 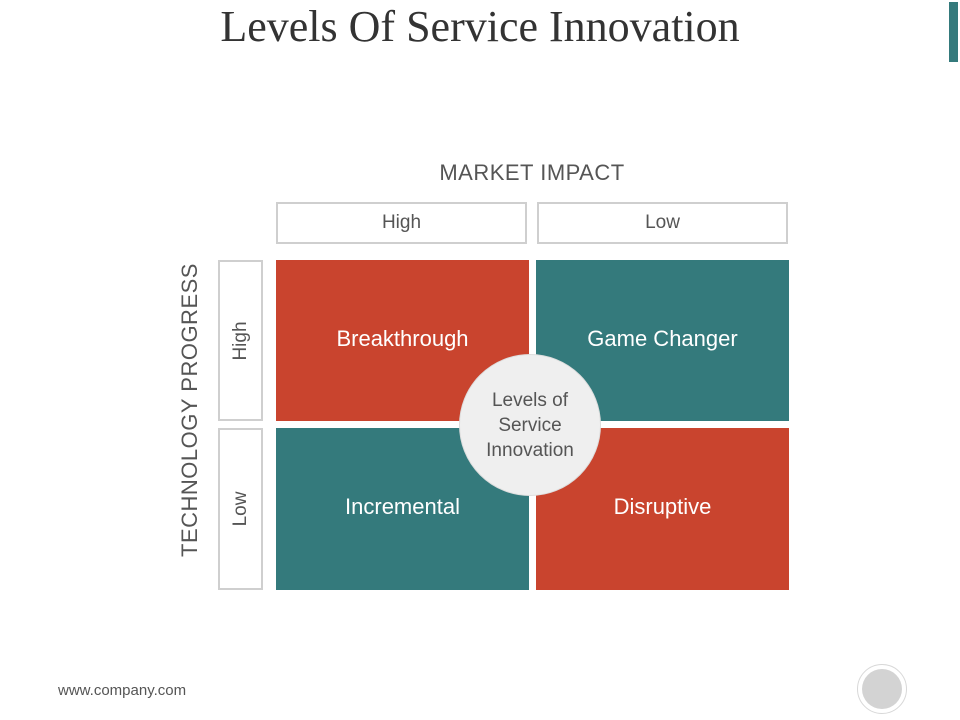 What do you see at coordinates (953, 32) in the screenshot?
I see `accent-bar` at bounding box center [953, 32].